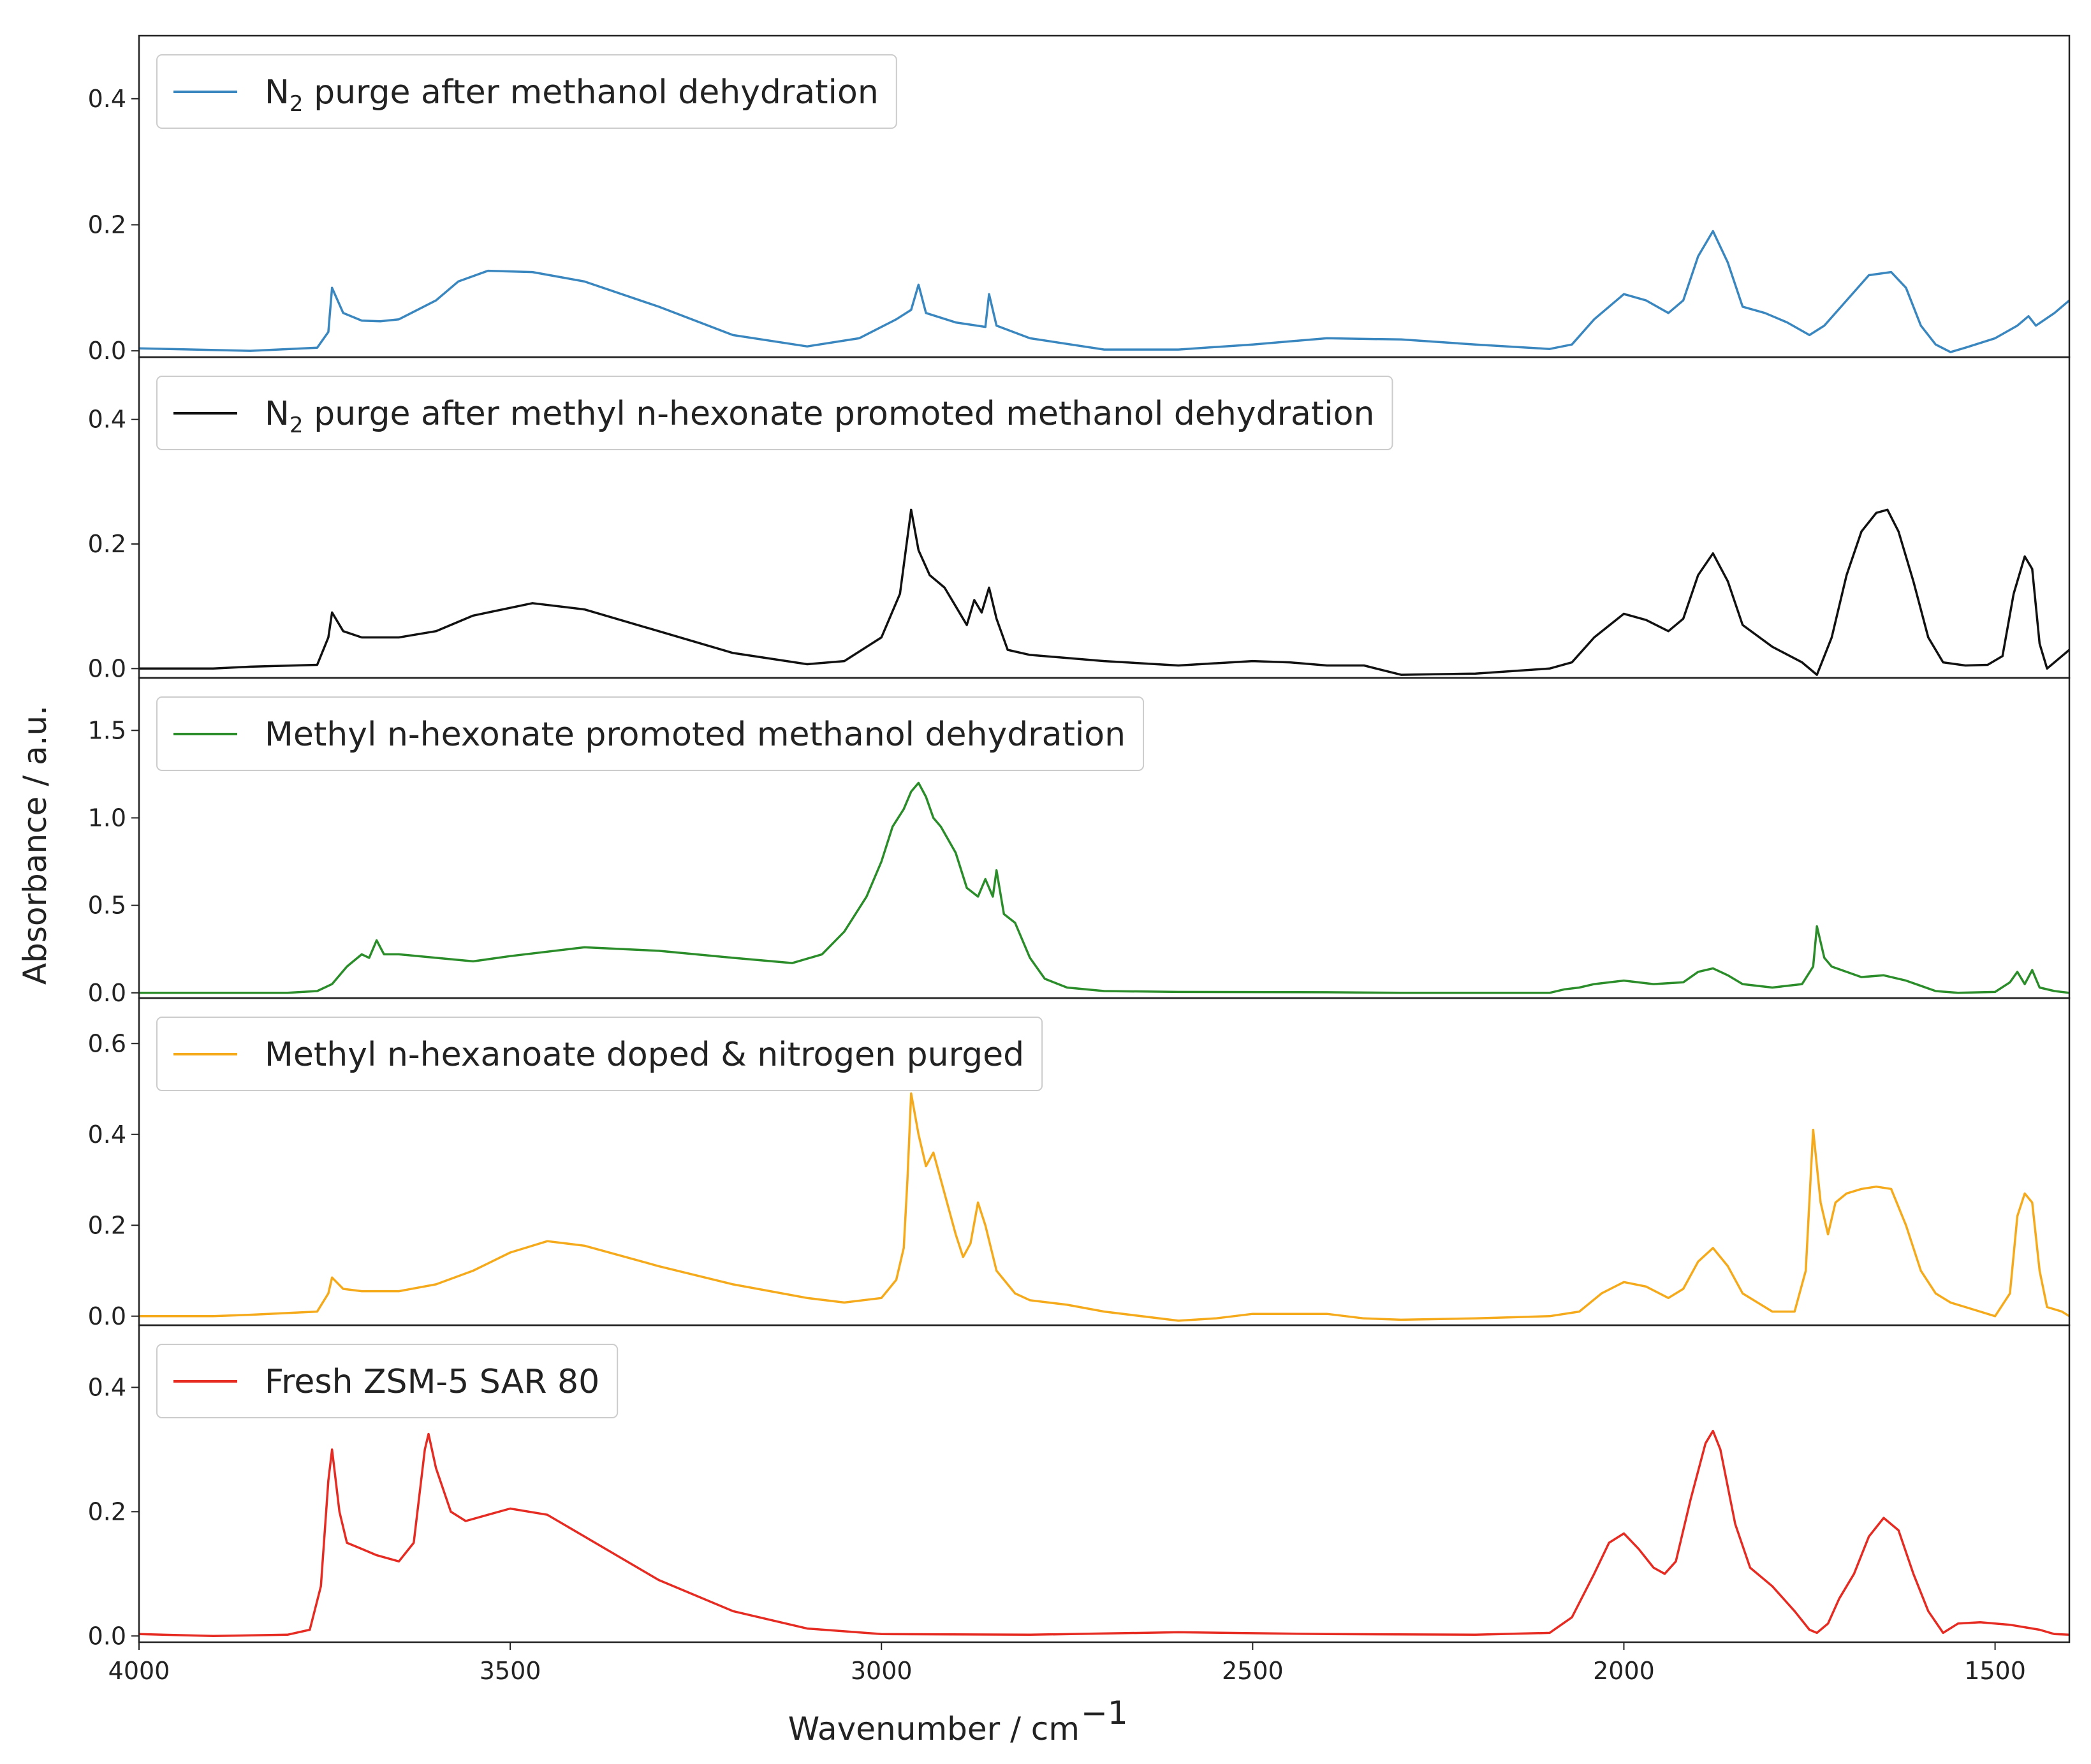 This screenshot has height=1764, width=2091. I want to click on legend-label-text: Fresh ZSM-5 SAR 80, so click(432, 1382).